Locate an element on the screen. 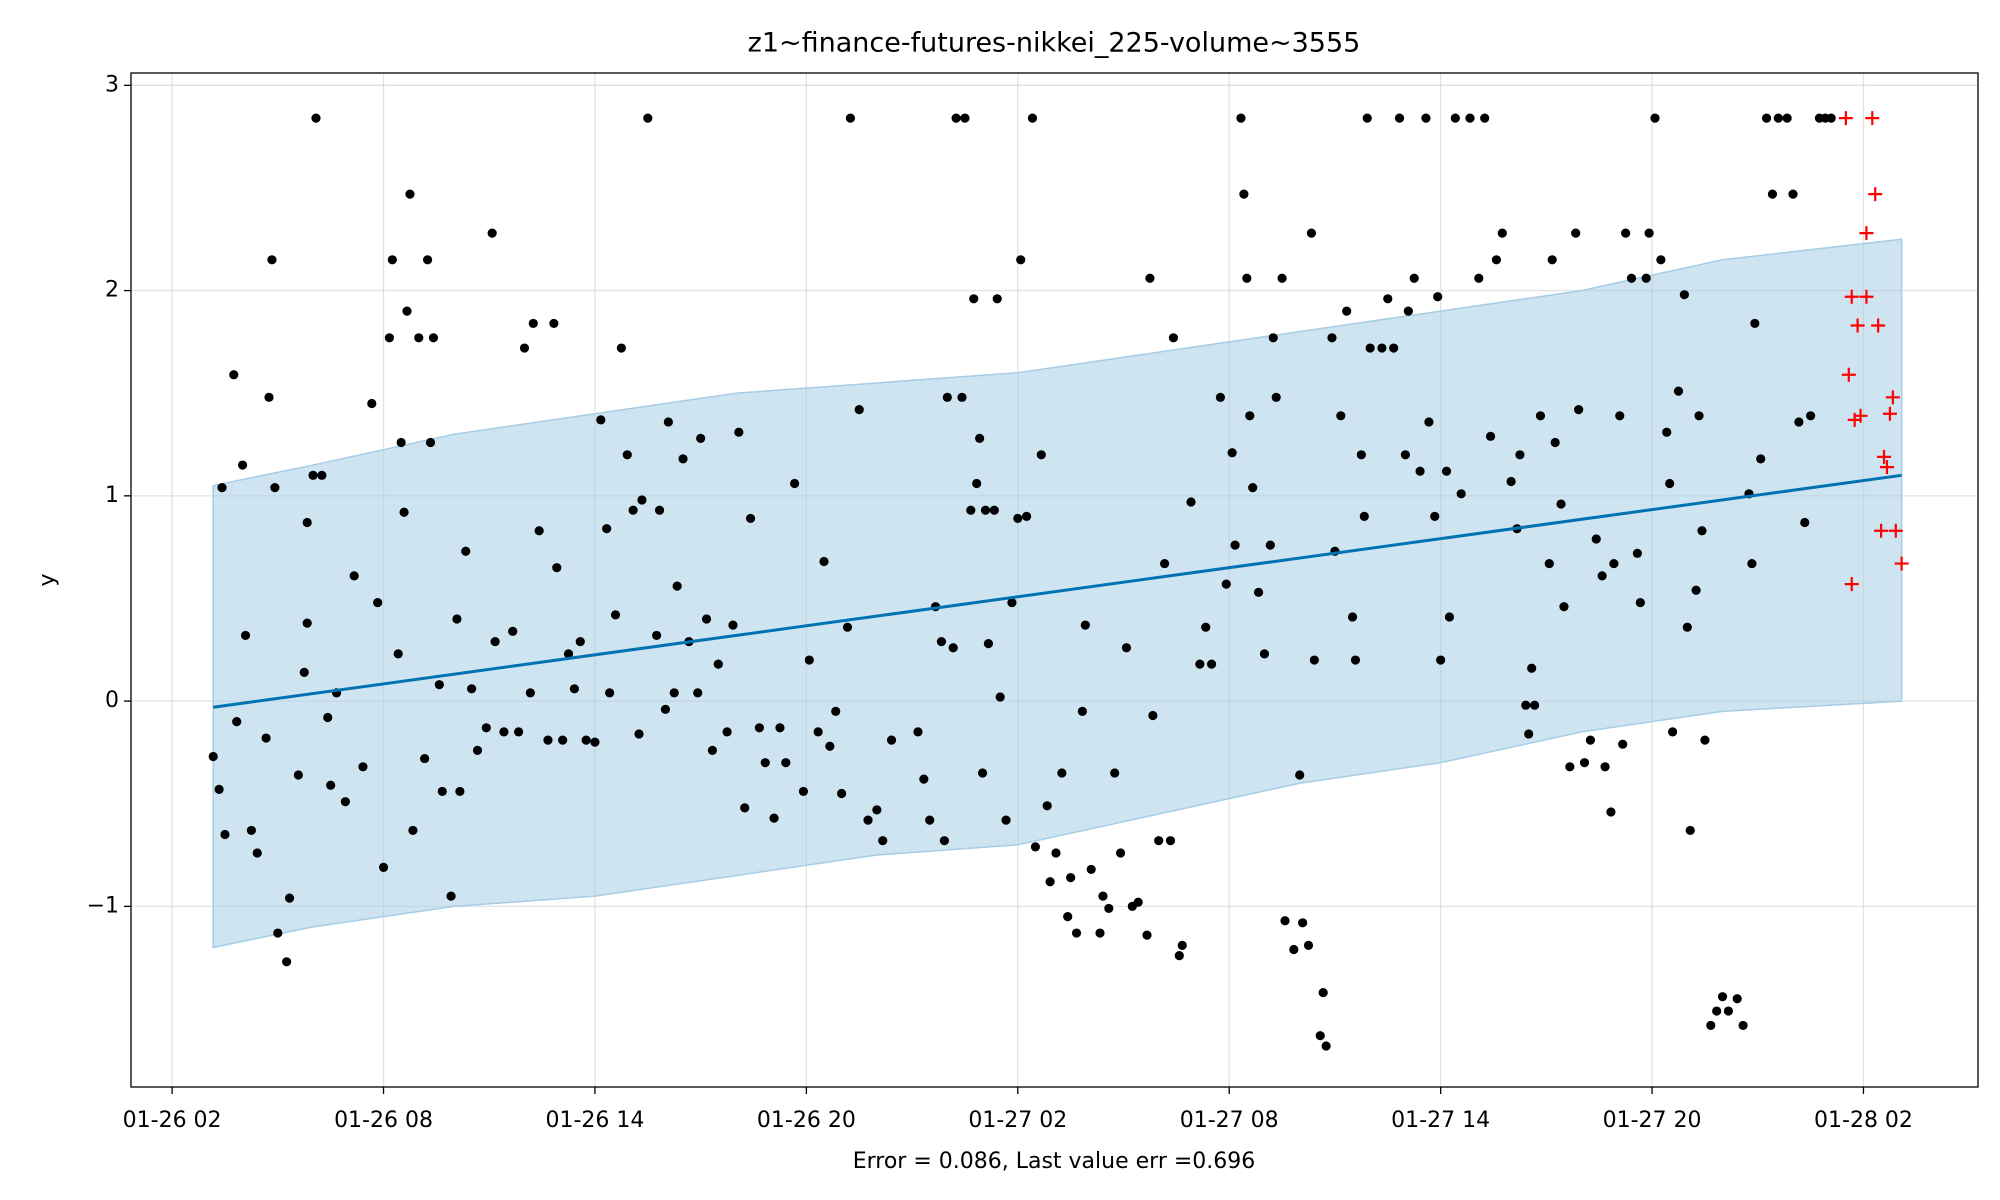 The width and height of the screenshot is (2000, 1200). x-tick-label: 01-27 20 is located at coordinates (1652, 1120).